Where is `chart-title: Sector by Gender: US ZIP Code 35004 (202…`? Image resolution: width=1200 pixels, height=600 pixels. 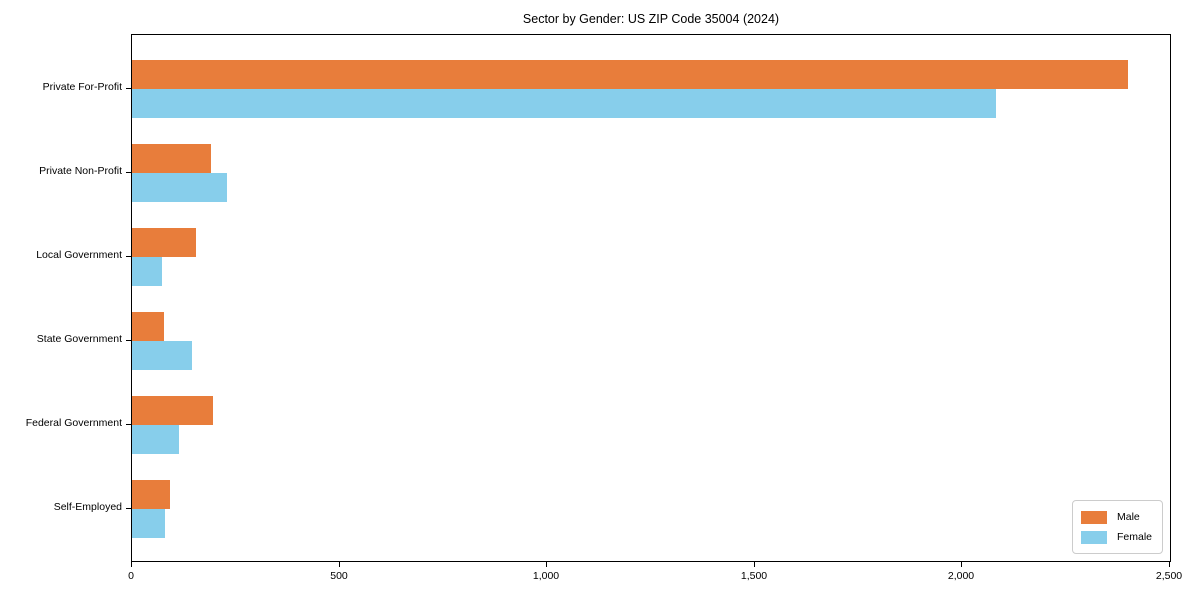 chart-title: Sector by Gender: US ZIP Code 35004 (202… is located at coordinates (651, 19).